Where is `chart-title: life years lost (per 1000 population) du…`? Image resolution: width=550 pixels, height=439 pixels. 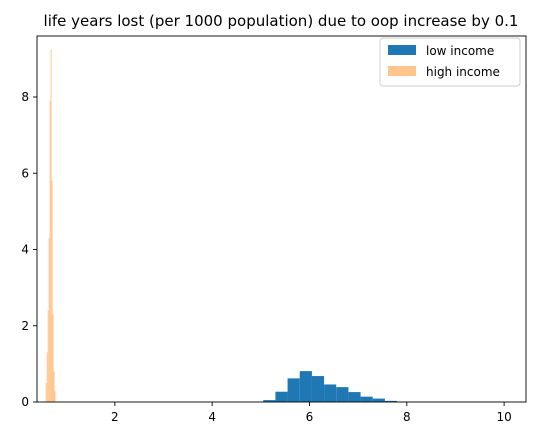
chart-title: life years lost (per 1000 population) du… is located at coordinates (281, 21).